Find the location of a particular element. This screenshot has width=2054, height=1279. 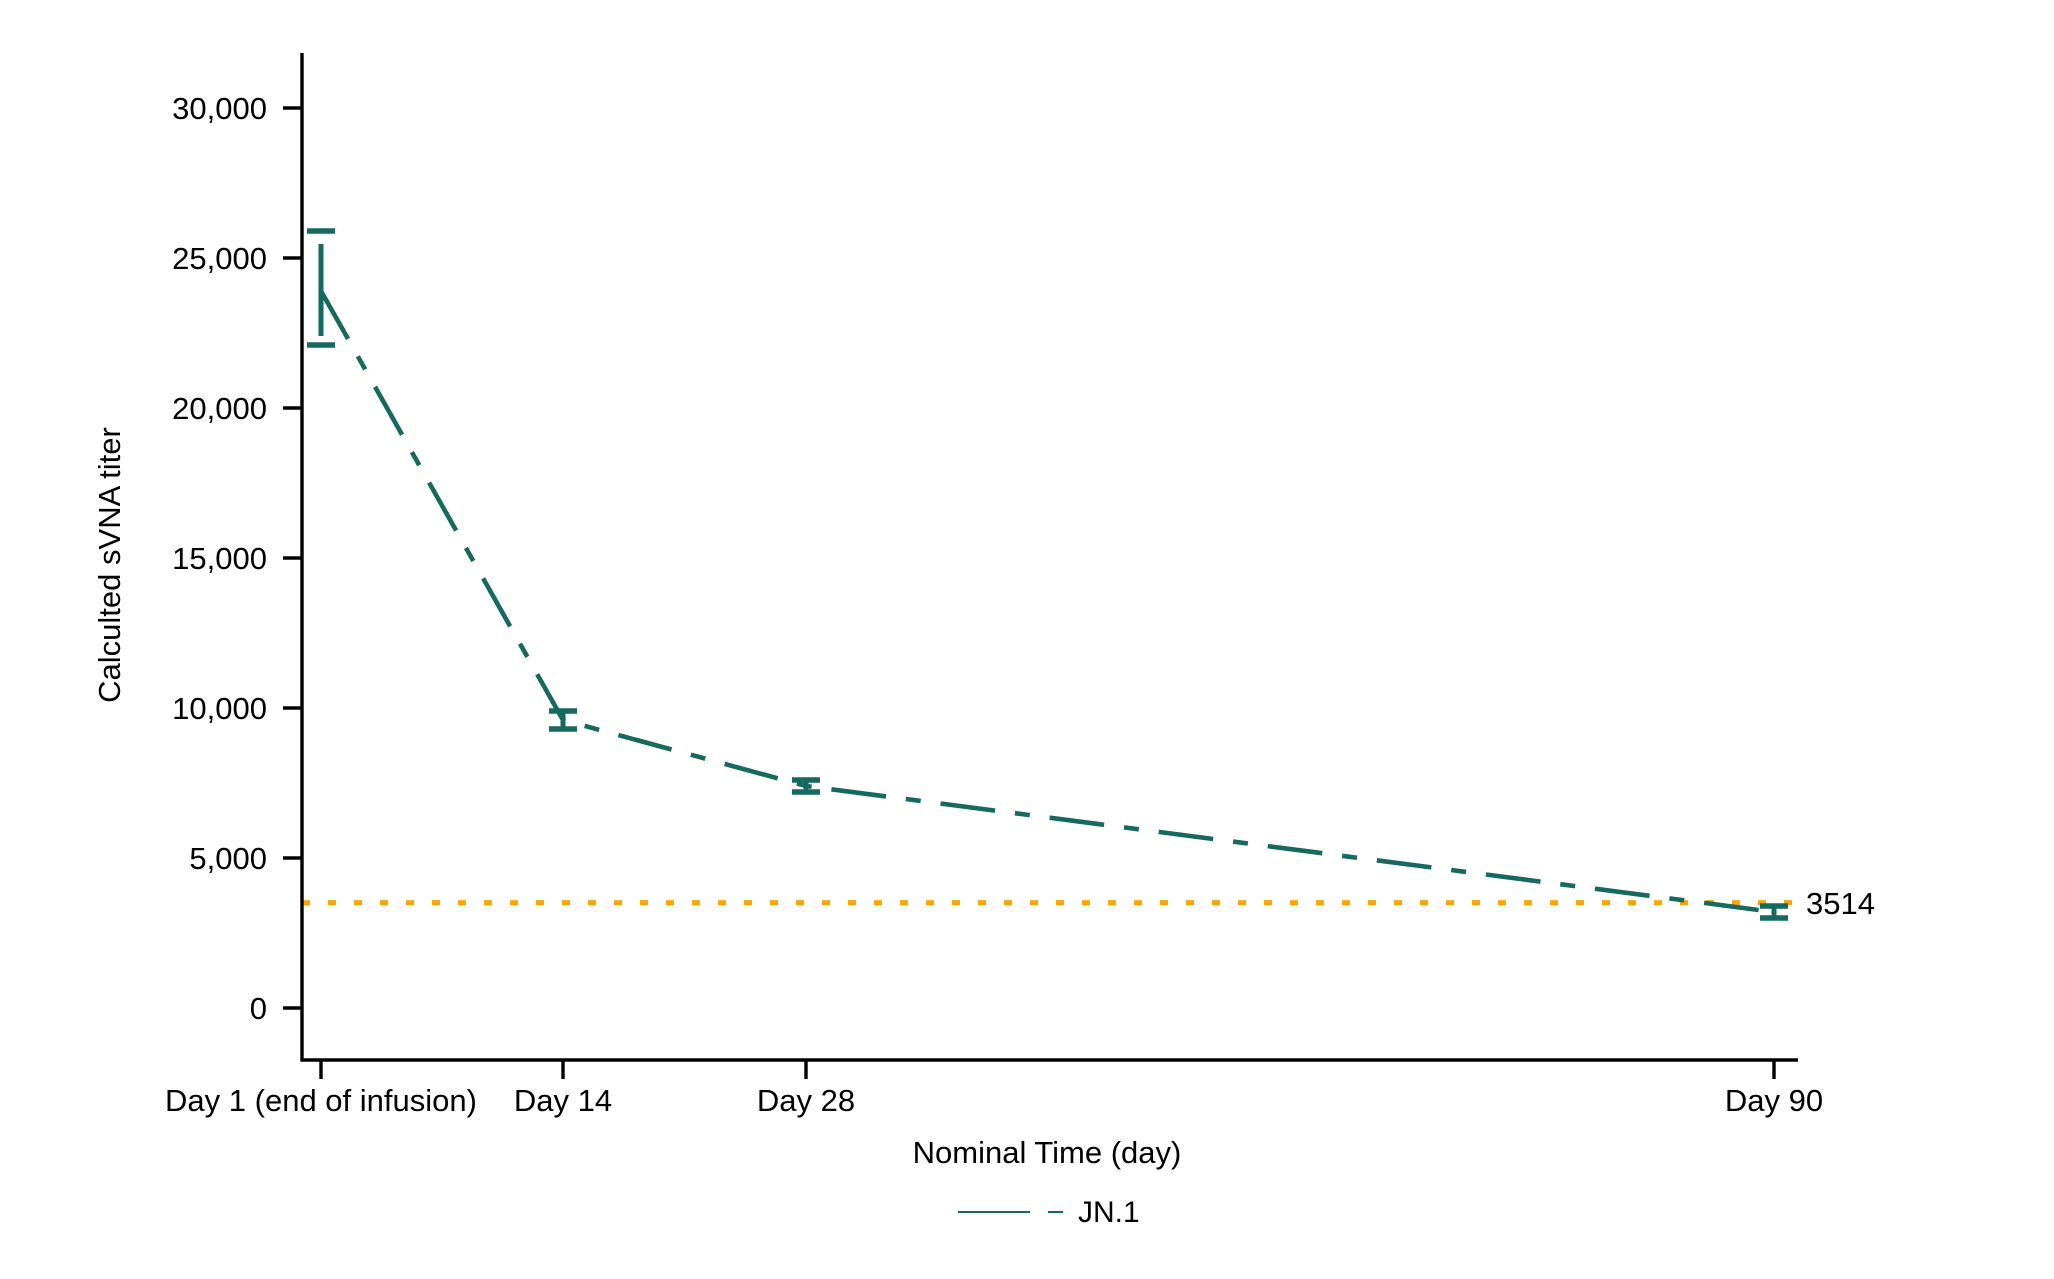

y-tick-label: 10,000 is located at coordinates (219, 708).